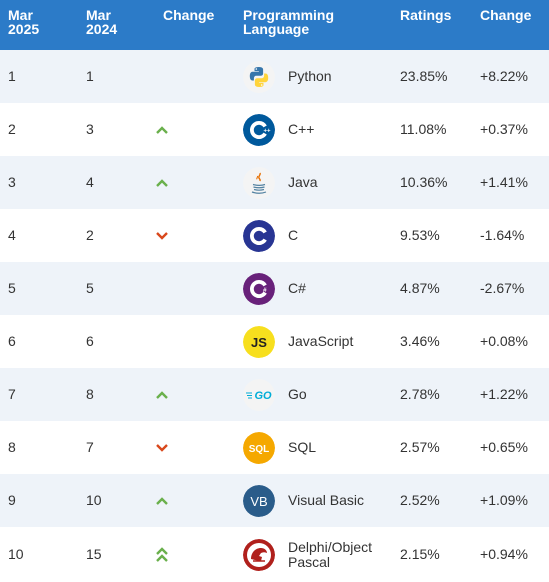 The width and height of the screenshot is (549, 582). What do you see at coordinates (504, 182) in the screenshot?
I see `rating-change-value: +1.41%` at bounding box center [504, 182].